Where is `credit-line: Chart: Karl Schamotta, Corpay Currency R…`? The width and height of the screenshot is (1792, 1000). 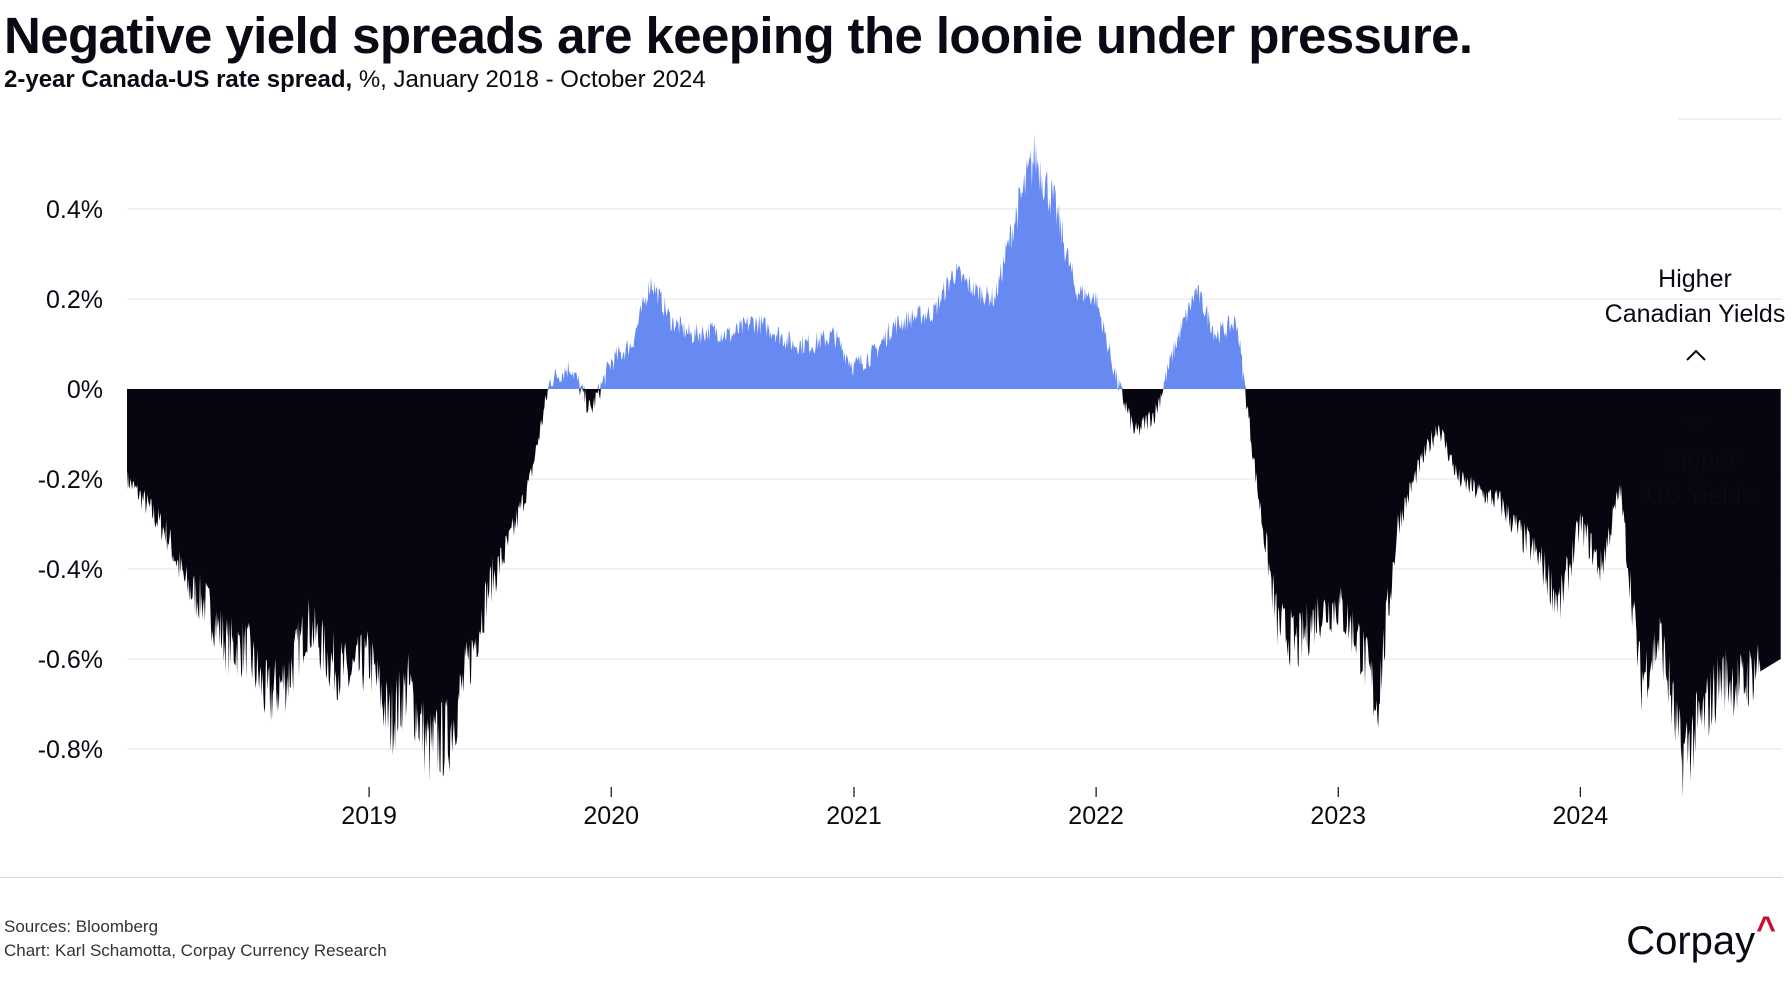
credit-line: Chart: Karl Schamotta, Corpay Currency R… is located at coordinates (195, 950).